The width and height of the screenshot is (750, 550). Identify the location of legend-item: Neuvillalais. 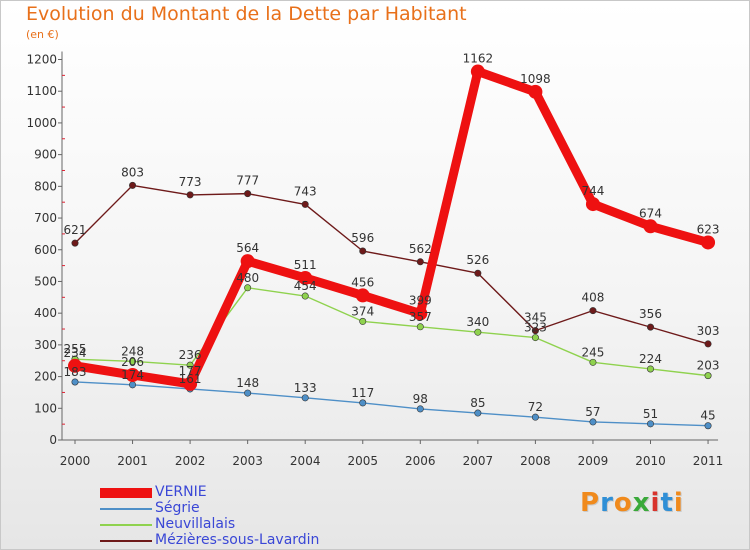
(230, 524).